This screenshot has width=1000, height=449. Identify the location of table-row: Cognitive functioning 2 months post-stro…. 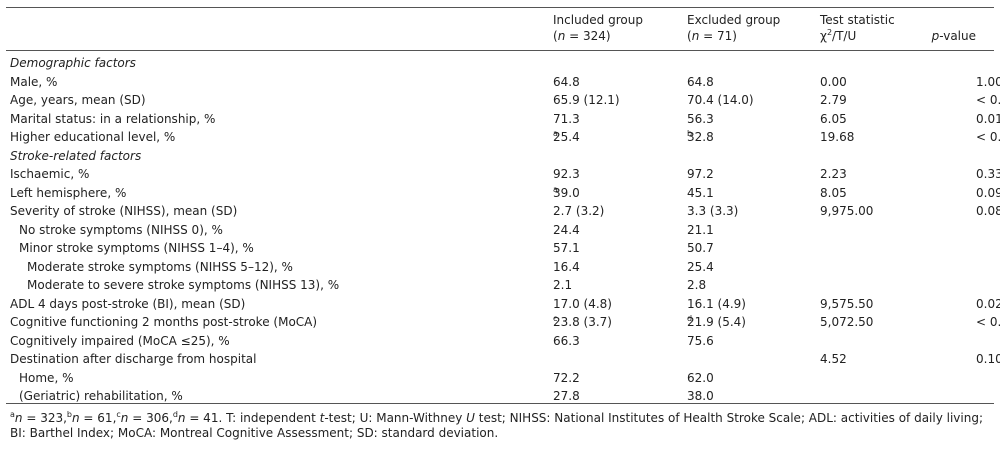
(505, 322).